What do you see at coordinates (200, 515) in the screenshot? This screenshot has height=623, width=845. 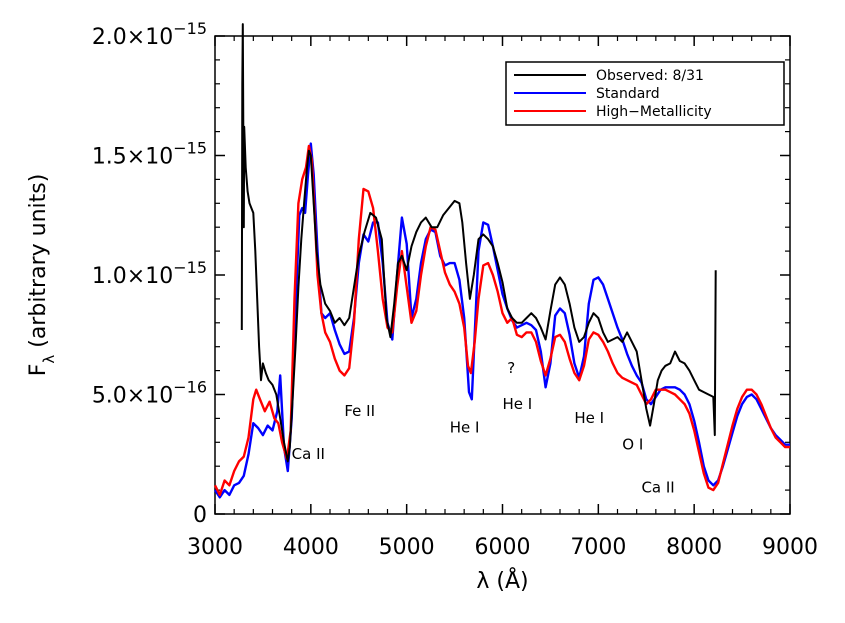 I see `y-tick-label: 0` at bounding box center [200, 515].